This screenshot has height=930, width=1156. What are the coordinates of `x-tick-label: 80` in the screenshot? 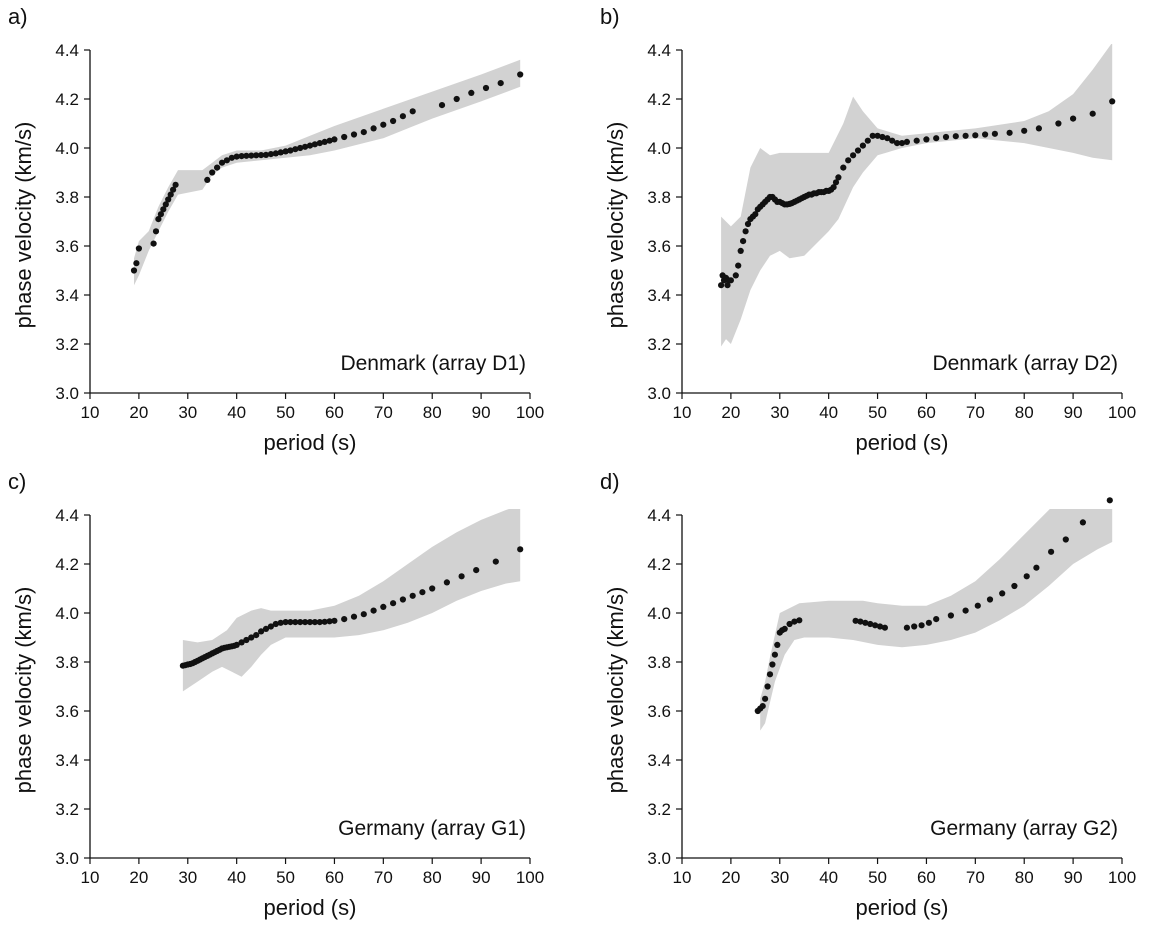 It's located at (1024, 412).